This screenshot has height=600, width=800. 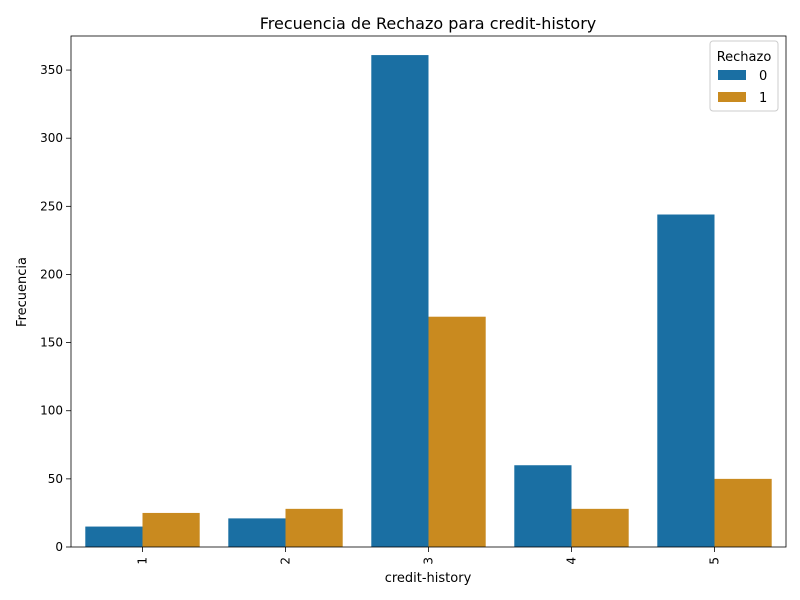 What do you see at coordinates (763, 98) in the screenshot?
I see `legend-label-1: 1` at bounding box center [763, 98].